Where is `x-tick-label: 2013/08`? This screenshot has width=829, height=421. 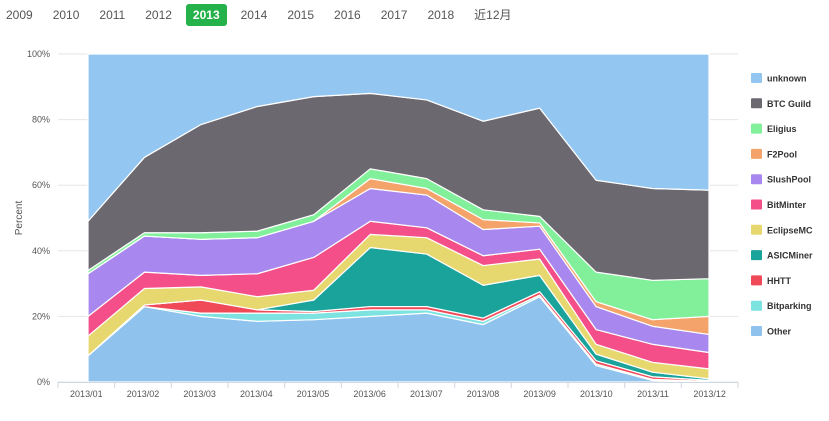
x-tick-label: 2013/08 is located at coordinates (483, 394).